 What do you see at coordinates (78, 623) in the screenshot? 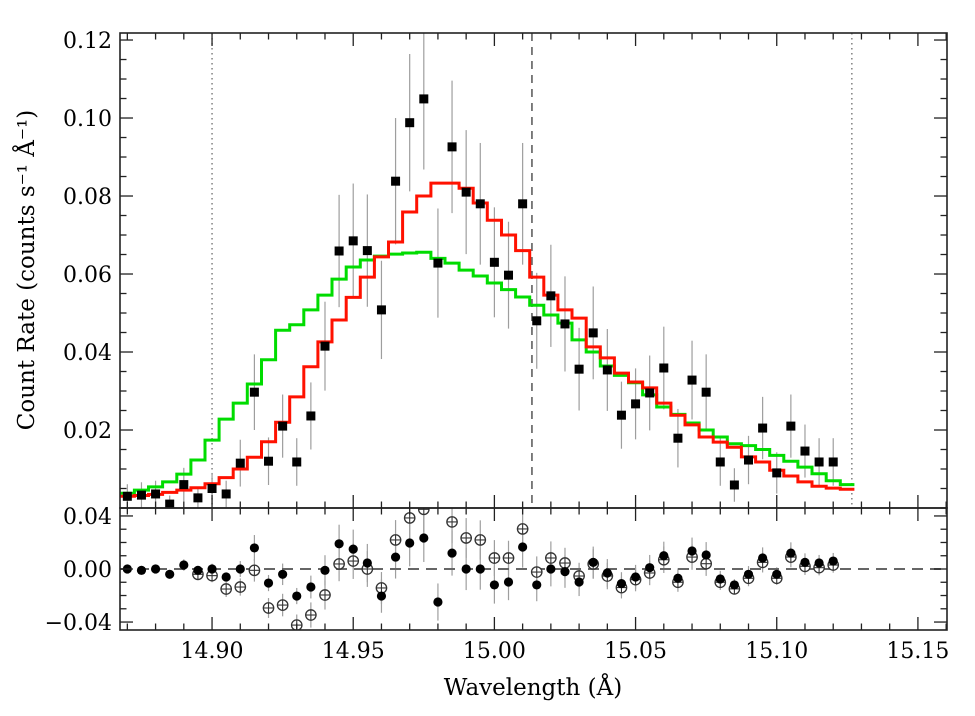
I see `y-tick-label: −0.04` at bounding box center [78, 623].